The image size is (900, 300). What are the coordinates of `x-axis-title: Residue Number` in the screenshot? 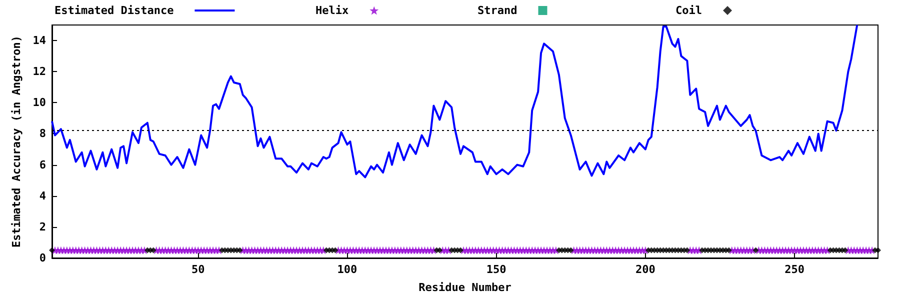 It's located at (465, 287).